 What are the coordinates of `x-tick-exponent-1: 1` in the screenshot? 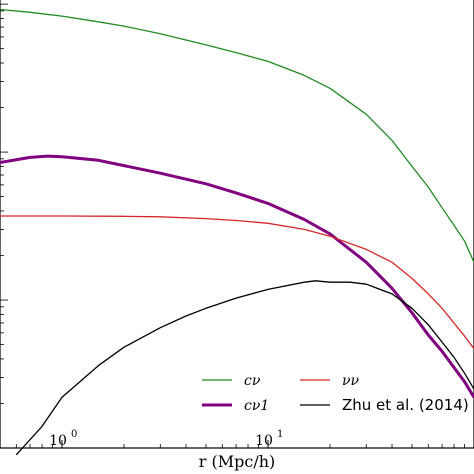 It's located at (280, 434).